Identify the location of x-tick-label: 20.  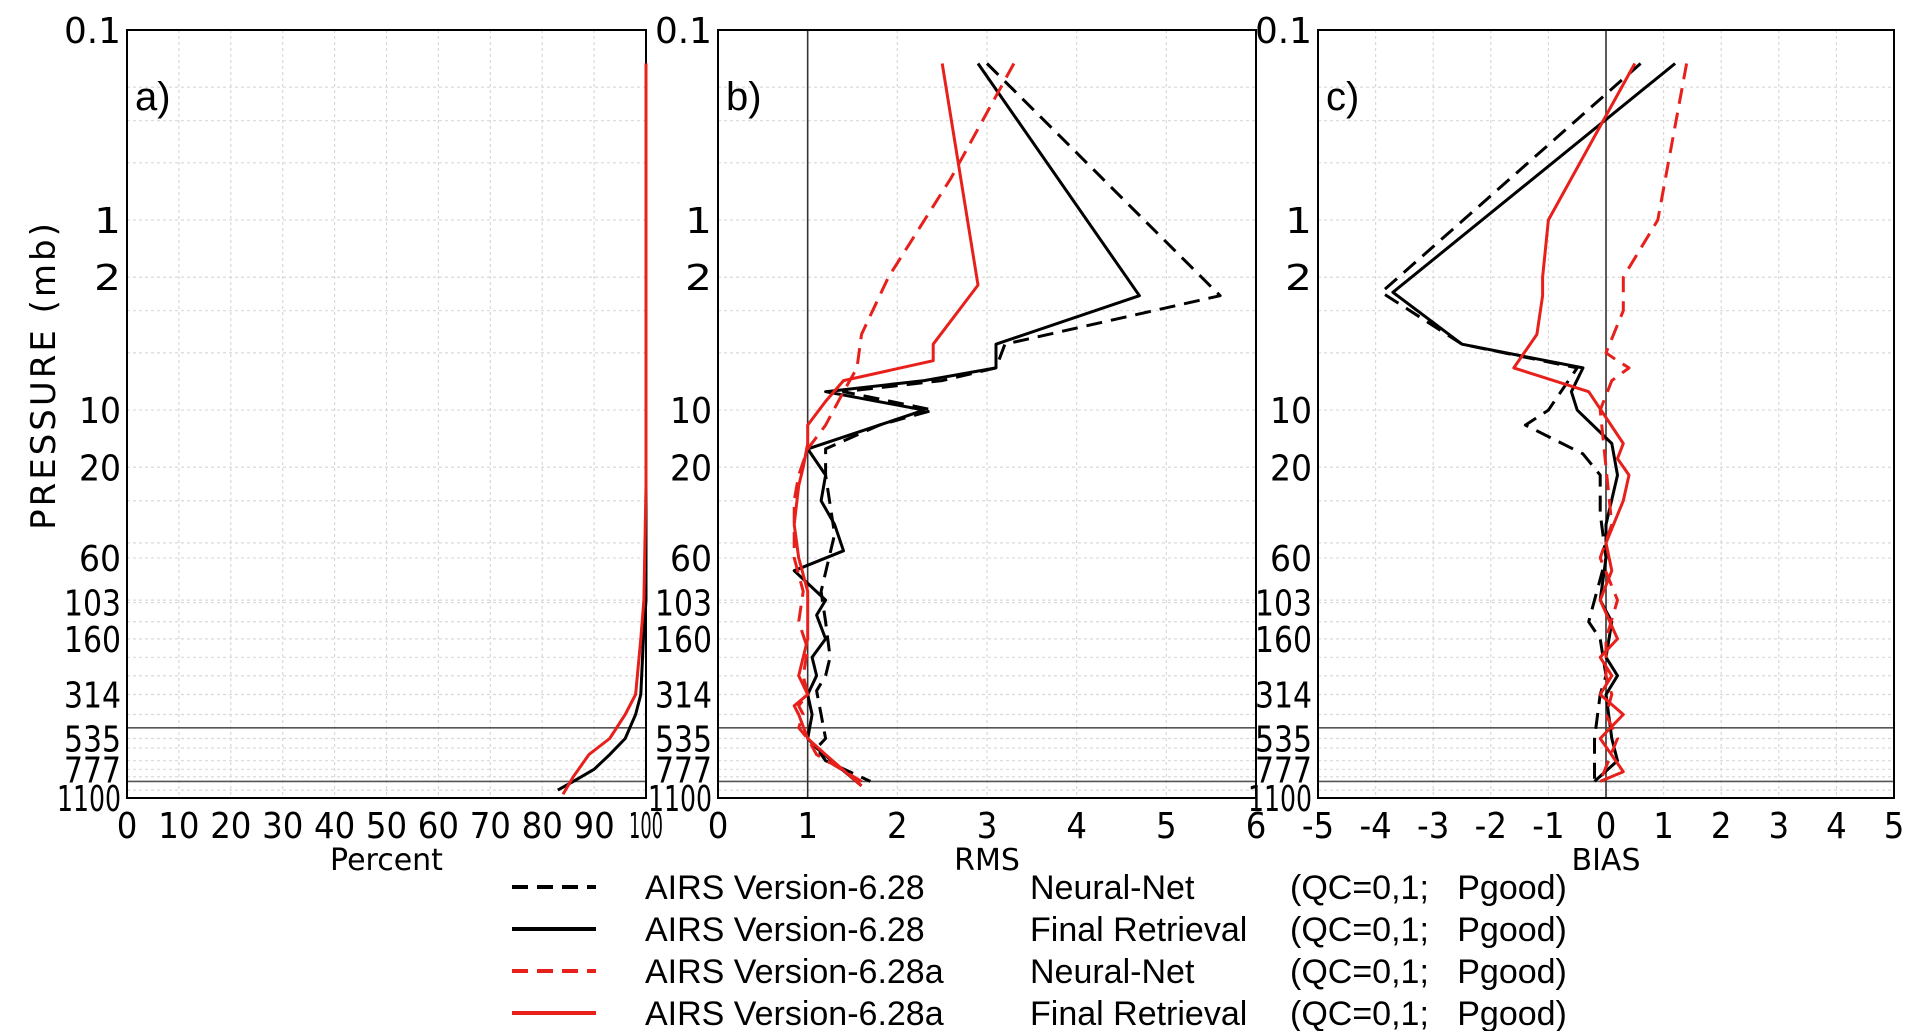
(230, 826).